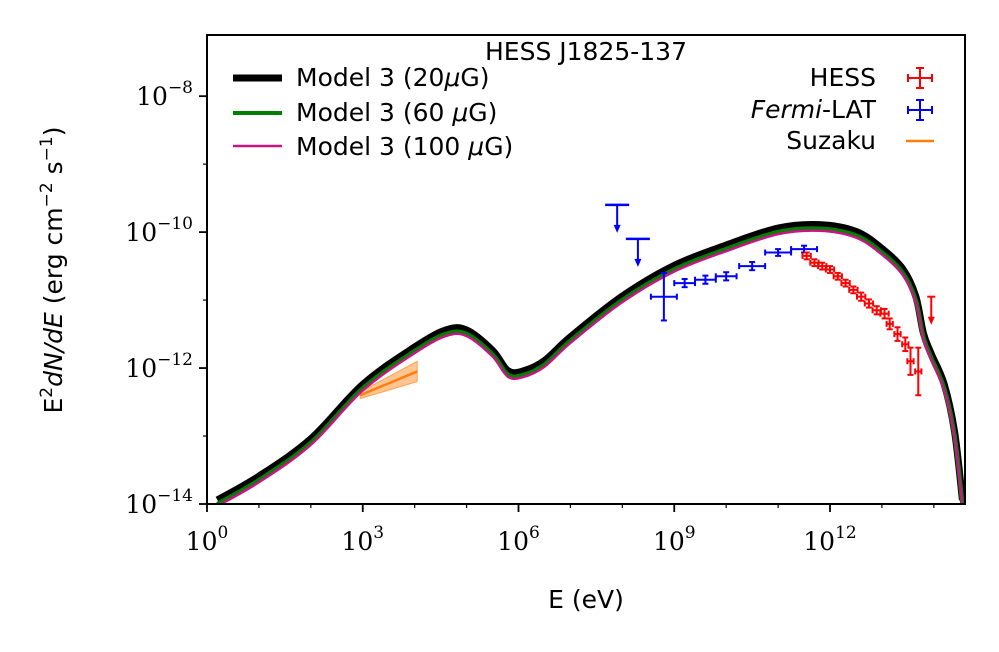  I want to click on x-tick-label-2: 10⁶, so click(518, 539).